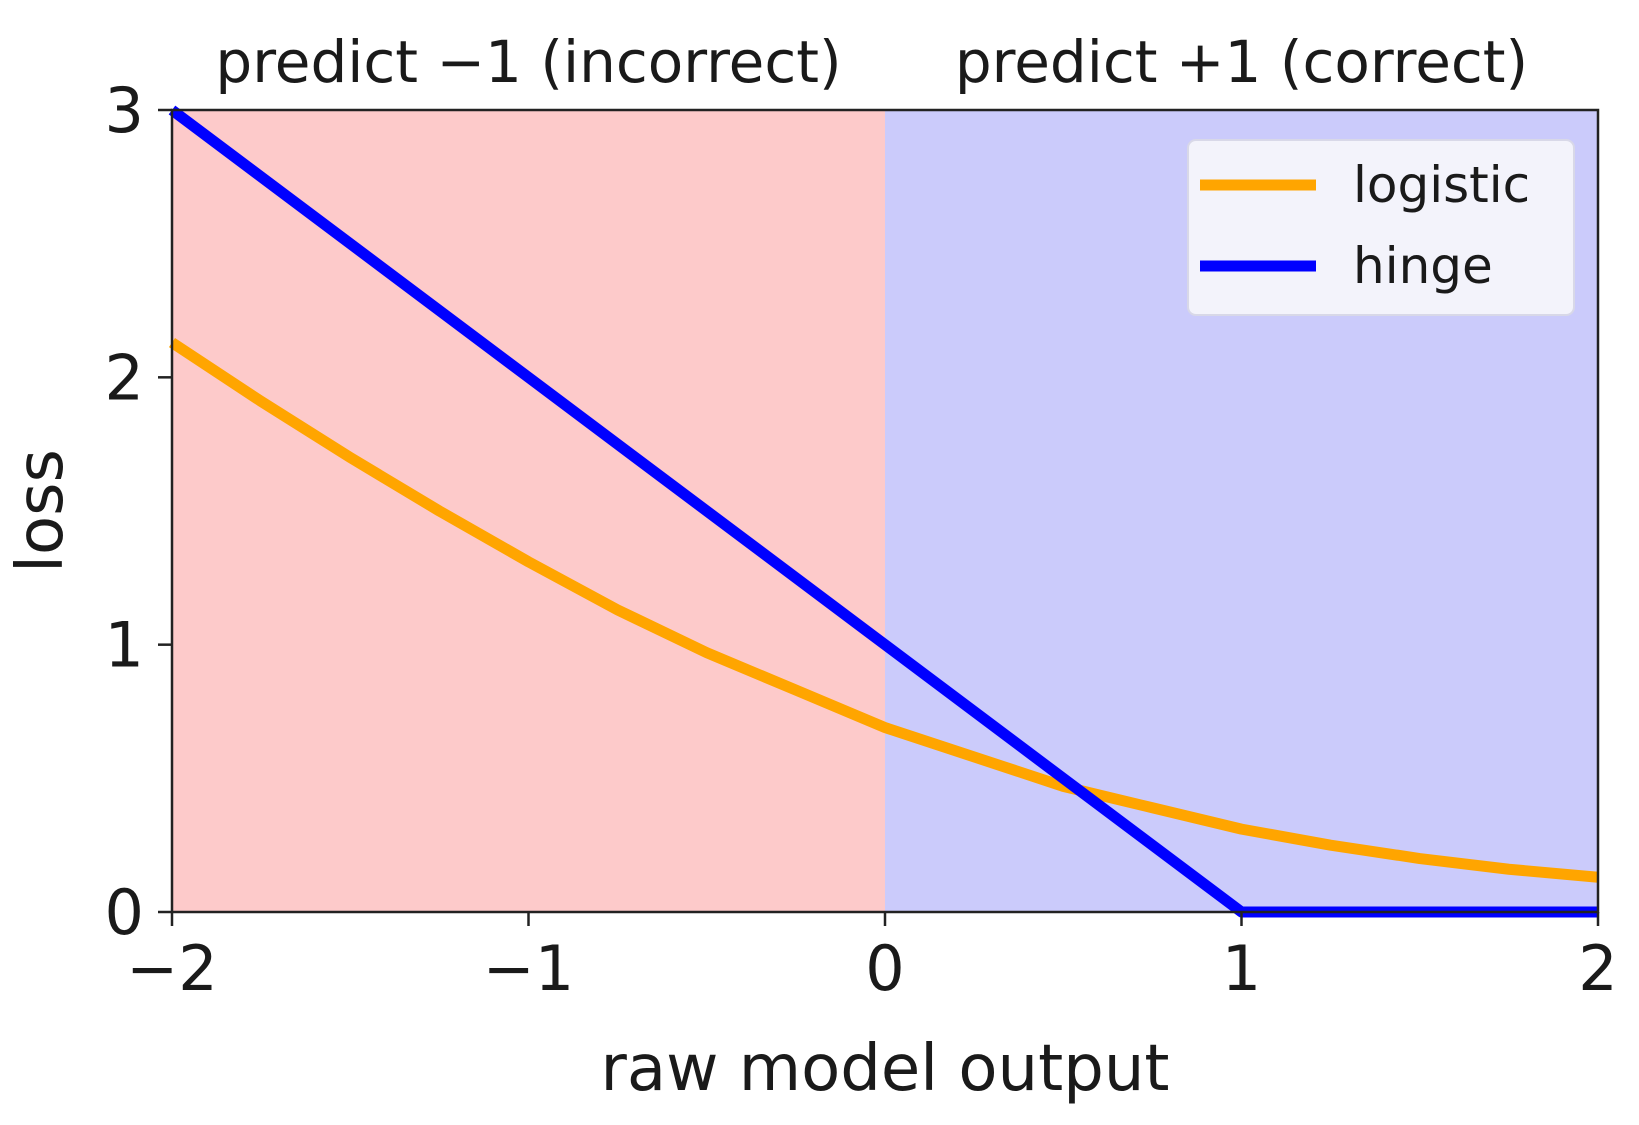 This screenshot has height=1125, width=1639. I want to click on region-label-1: predict +1 (correct), so click(1241, 62).